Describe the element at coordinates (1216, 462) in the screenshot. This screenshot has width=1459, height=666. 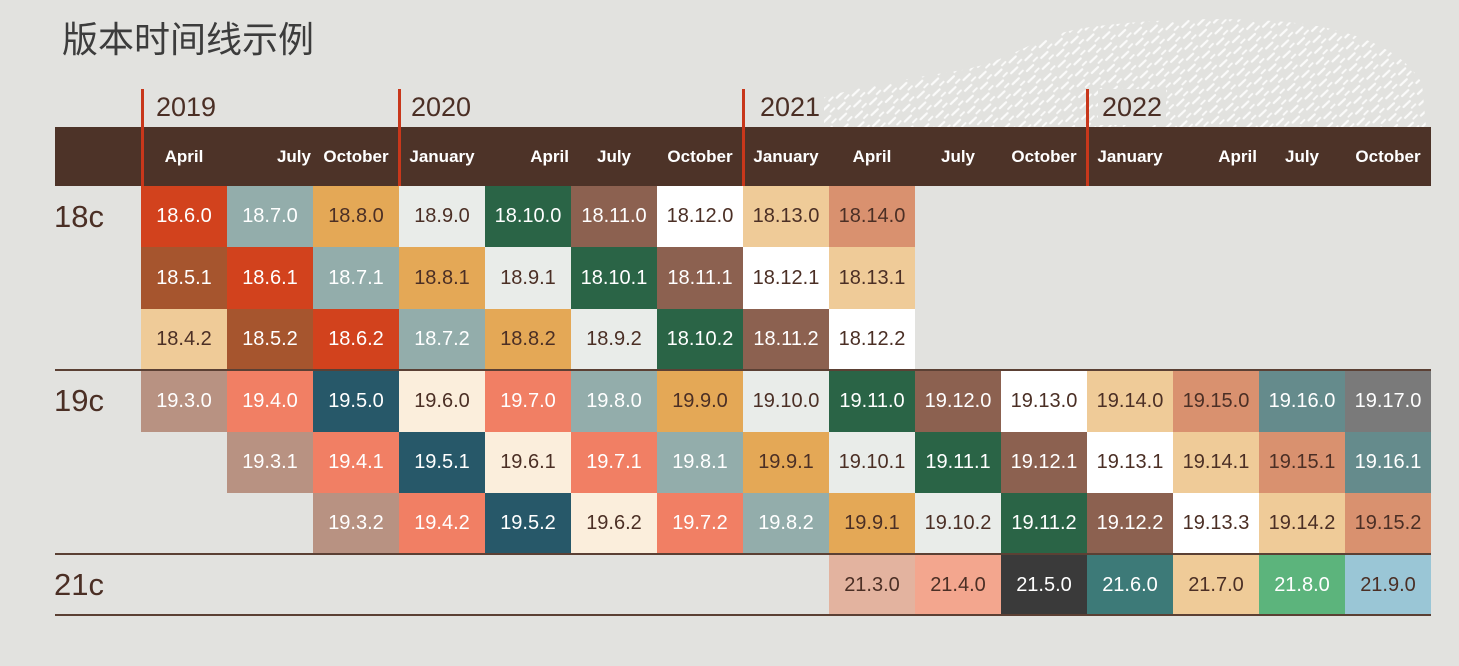
I see `version-cell: 19.14.1` at that location.